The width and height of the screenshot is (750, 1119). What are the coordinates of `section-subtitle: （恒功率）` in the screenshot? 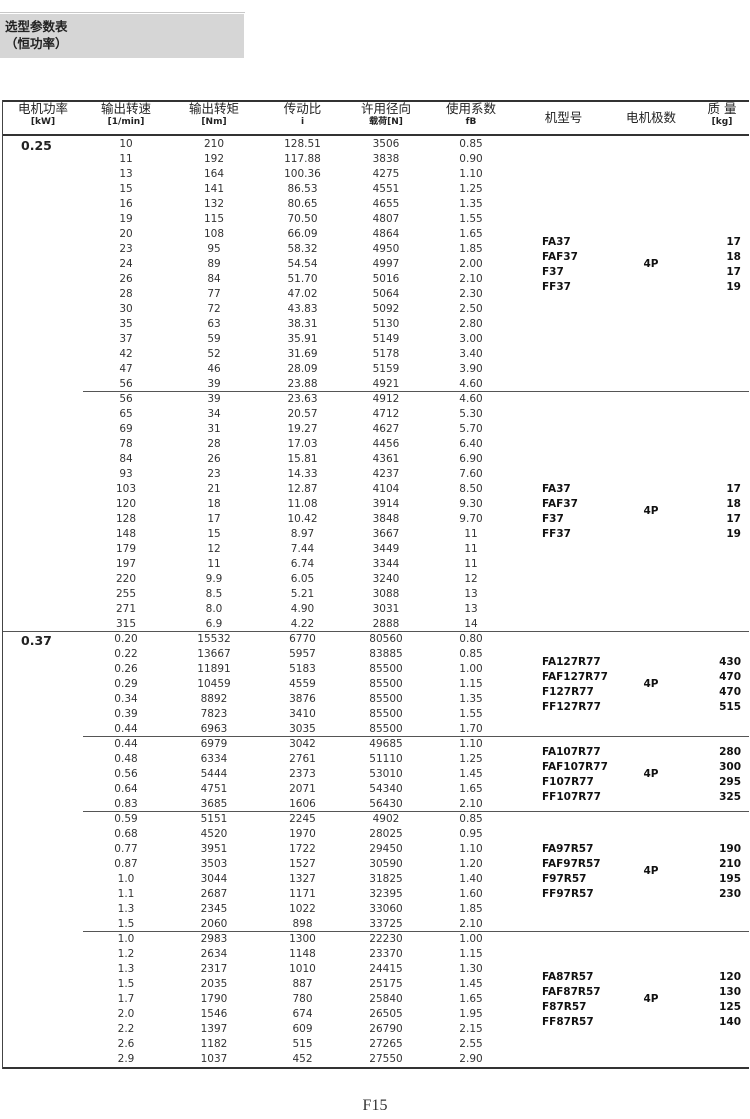 It's located at (36, 43).